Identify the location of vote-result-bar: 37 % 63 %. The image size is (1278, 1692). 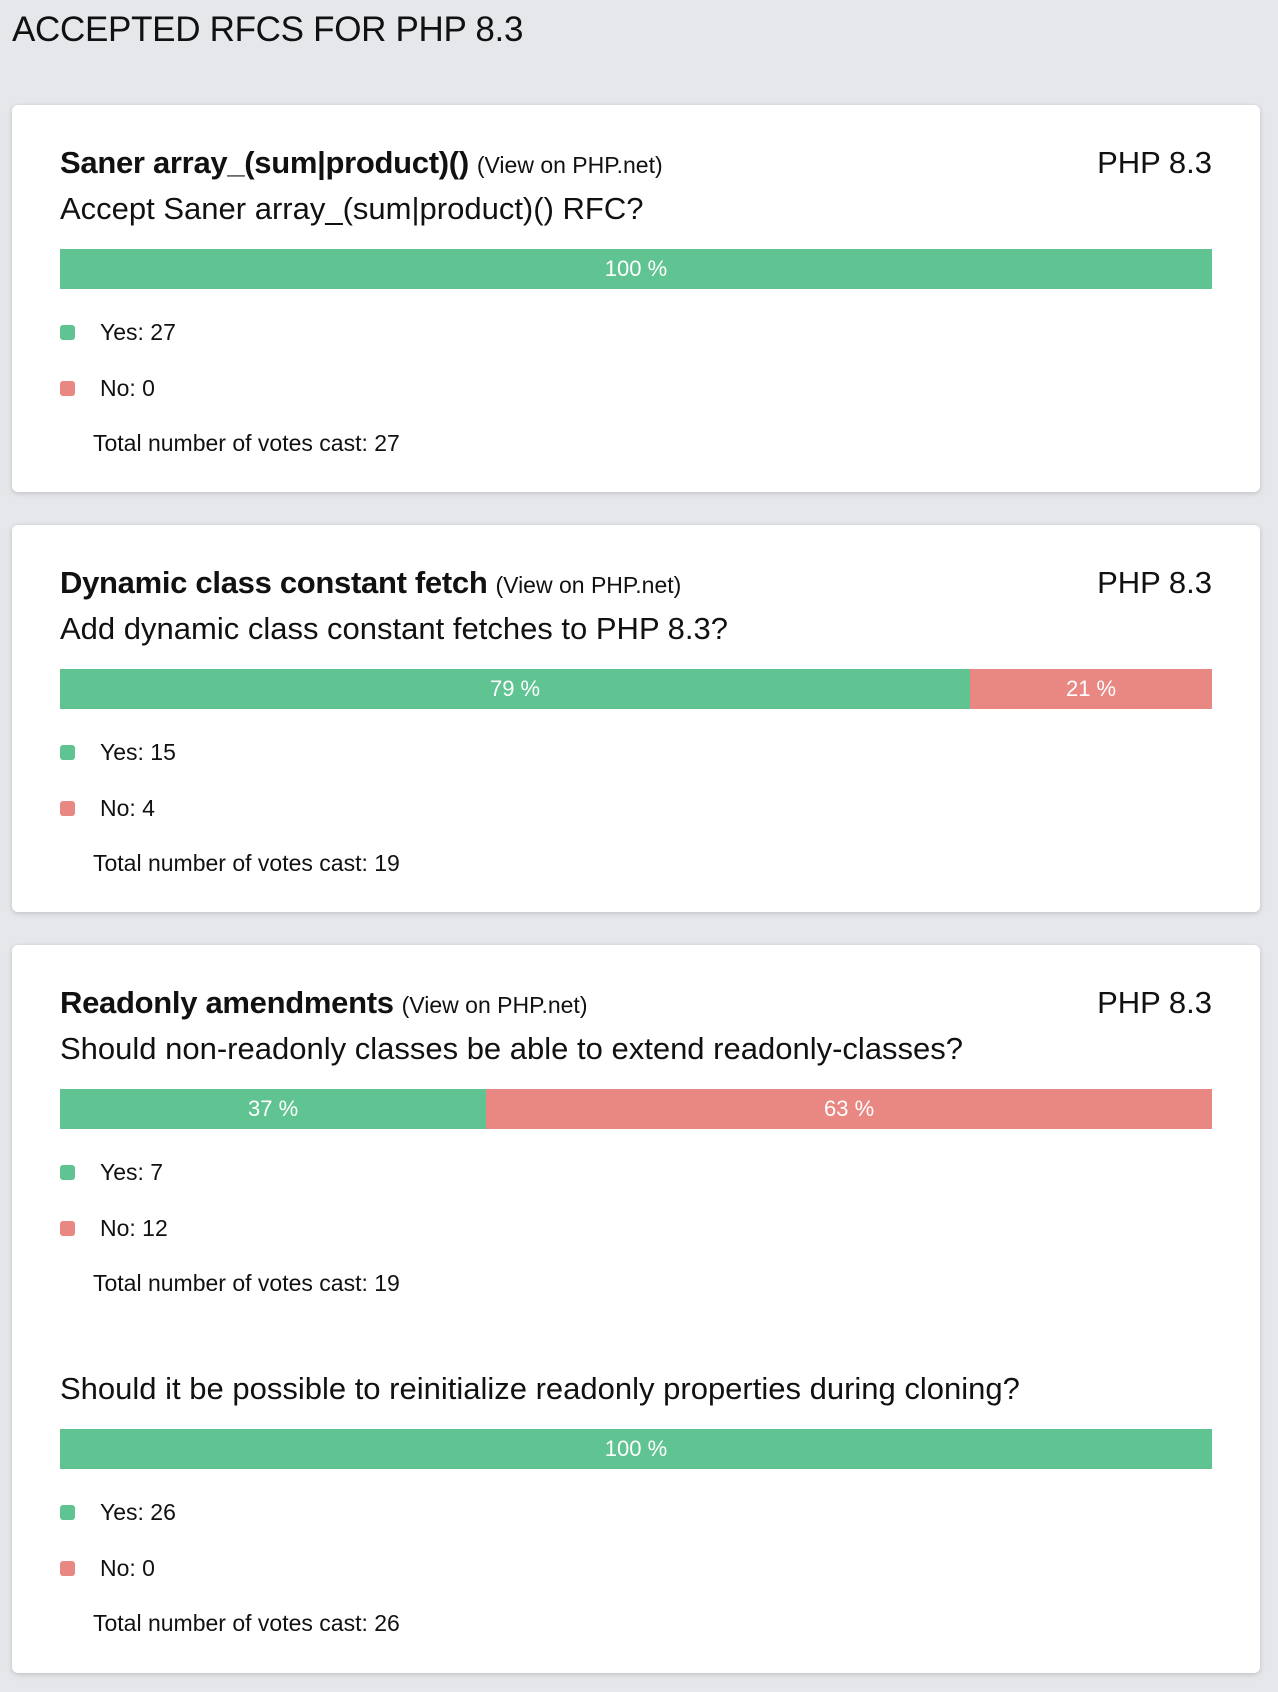
(636, 1109).